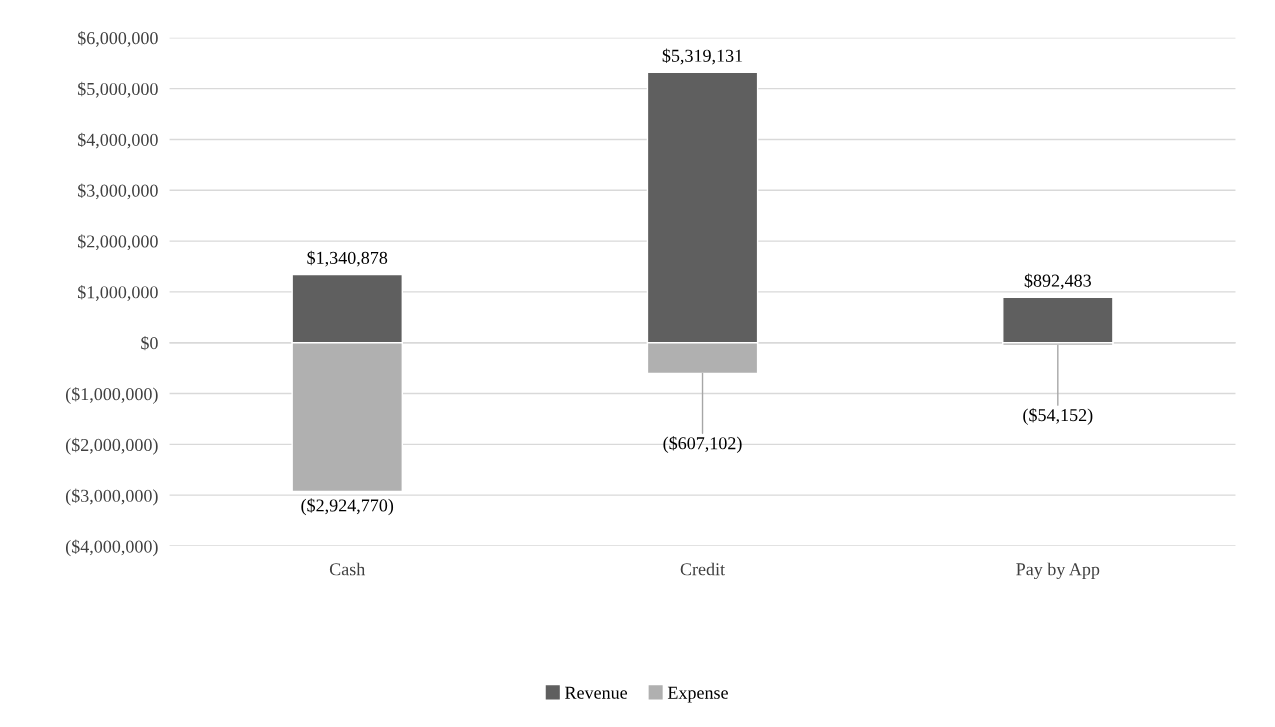  I want to click on x-tick-label: Cash, so click(347, 569).